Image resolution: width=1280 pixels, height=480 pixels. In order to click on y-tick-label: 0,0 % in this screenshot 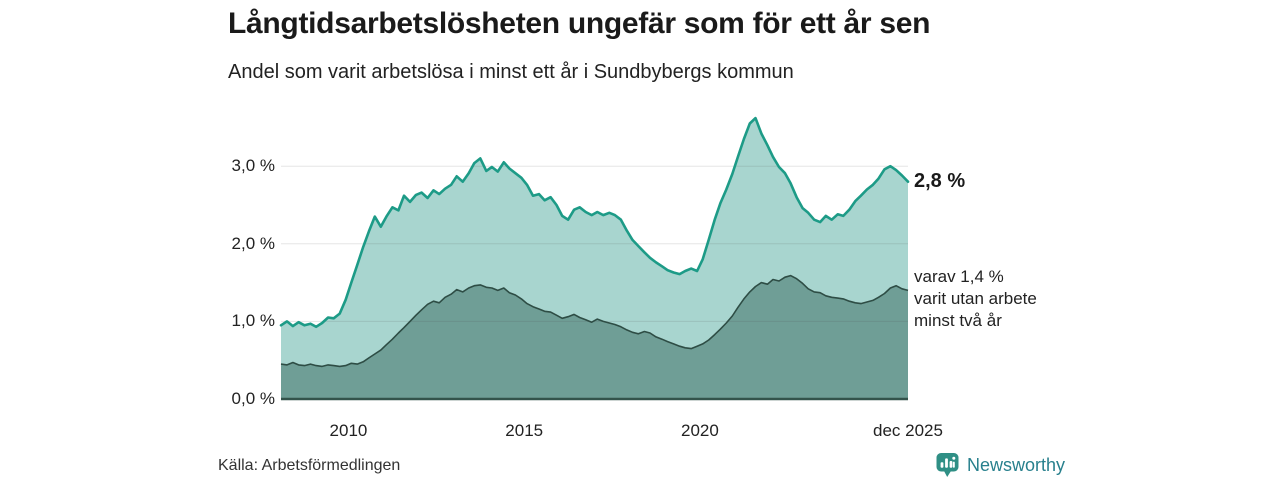, I will do `click(253, 398)`.